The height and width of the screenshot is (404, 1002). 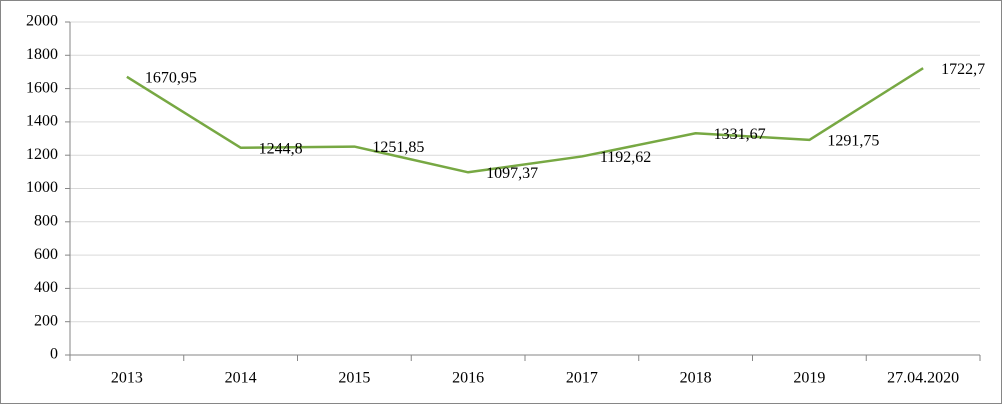 What do you see at coordinates (281, 148) in the screenshot?
I see `data-label: 1244,8` at bounding box center [281, 148].